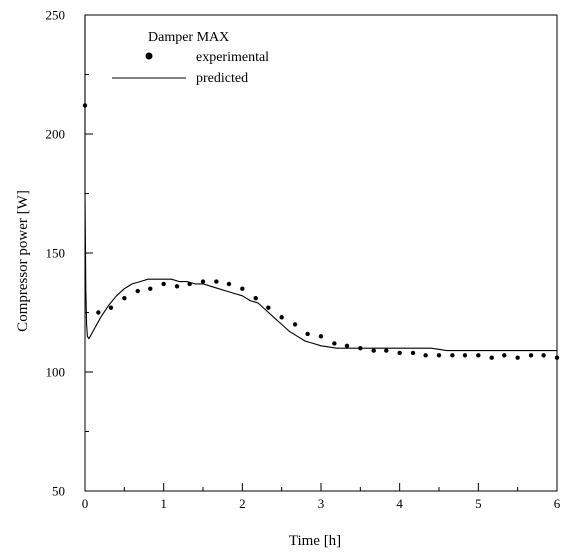 This screenshot has height=557, width=561. Describe the element at coordinates (321, 503) in the screenshot. I see `x-tick-label: 3` at that location.